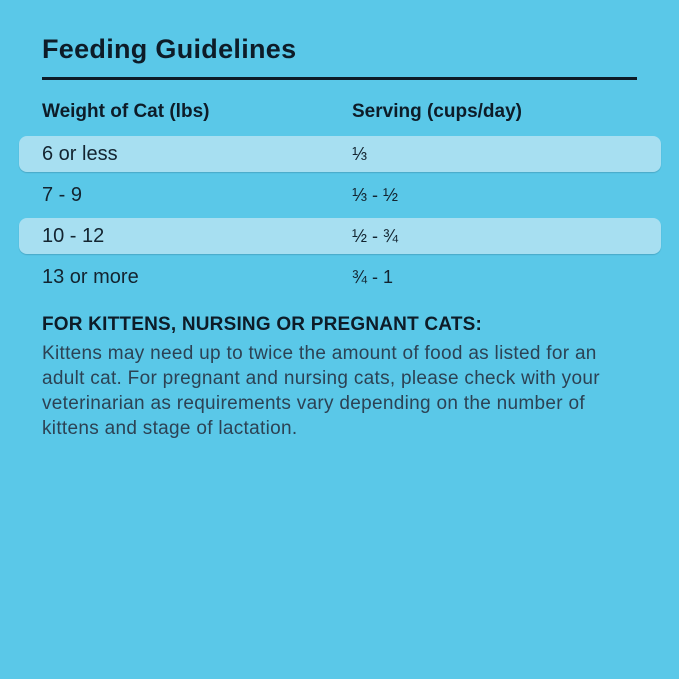  What do you see at coordinates (62, 194) in the screenshot?
I see `weight-cell: 7 - 9` at bounding box center [62, 194].